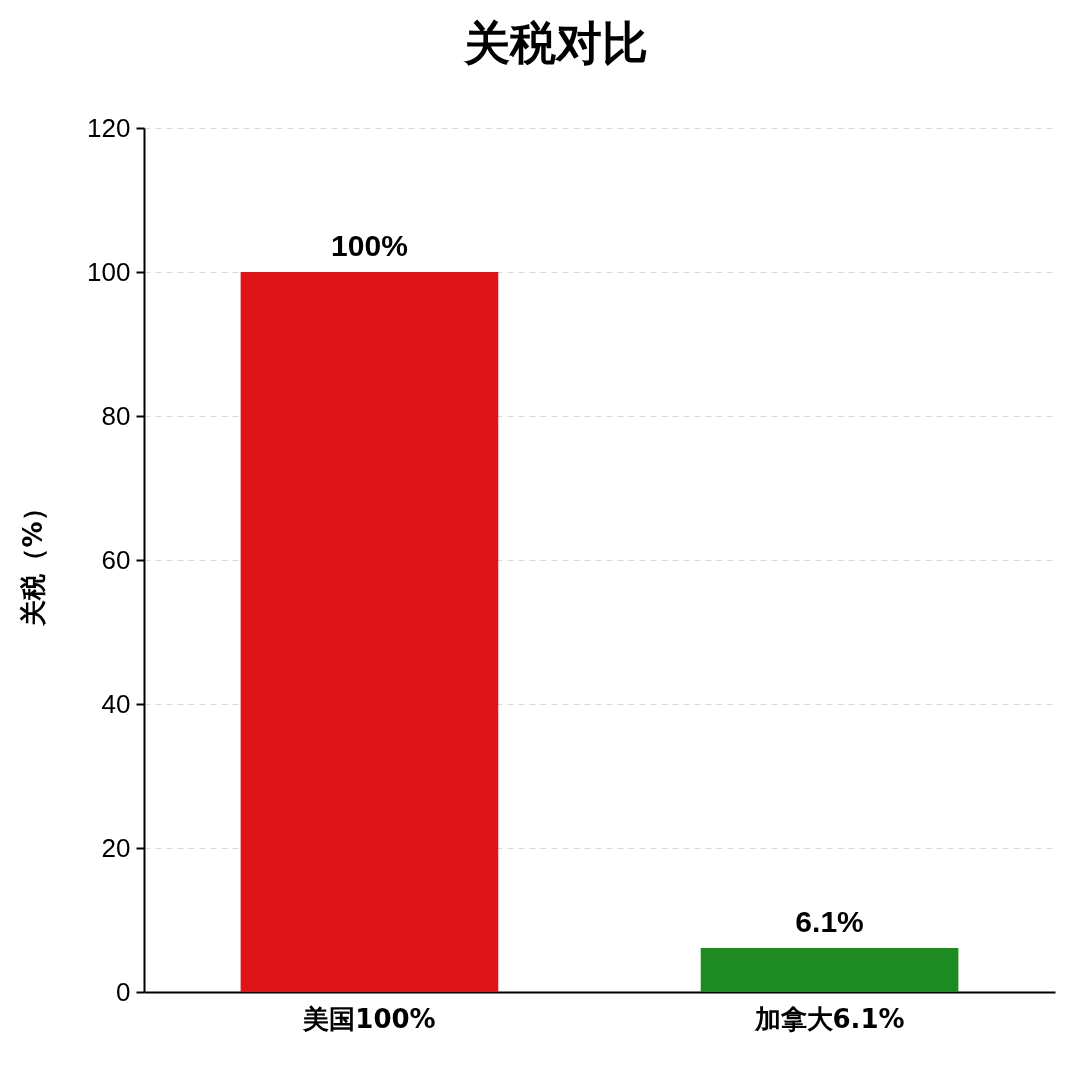 The height and width of the screenshot is (1080, 1080). Describe the element at coordinates (116, 703) in the screenshot. I see `y-tick-label: 40` at that location.